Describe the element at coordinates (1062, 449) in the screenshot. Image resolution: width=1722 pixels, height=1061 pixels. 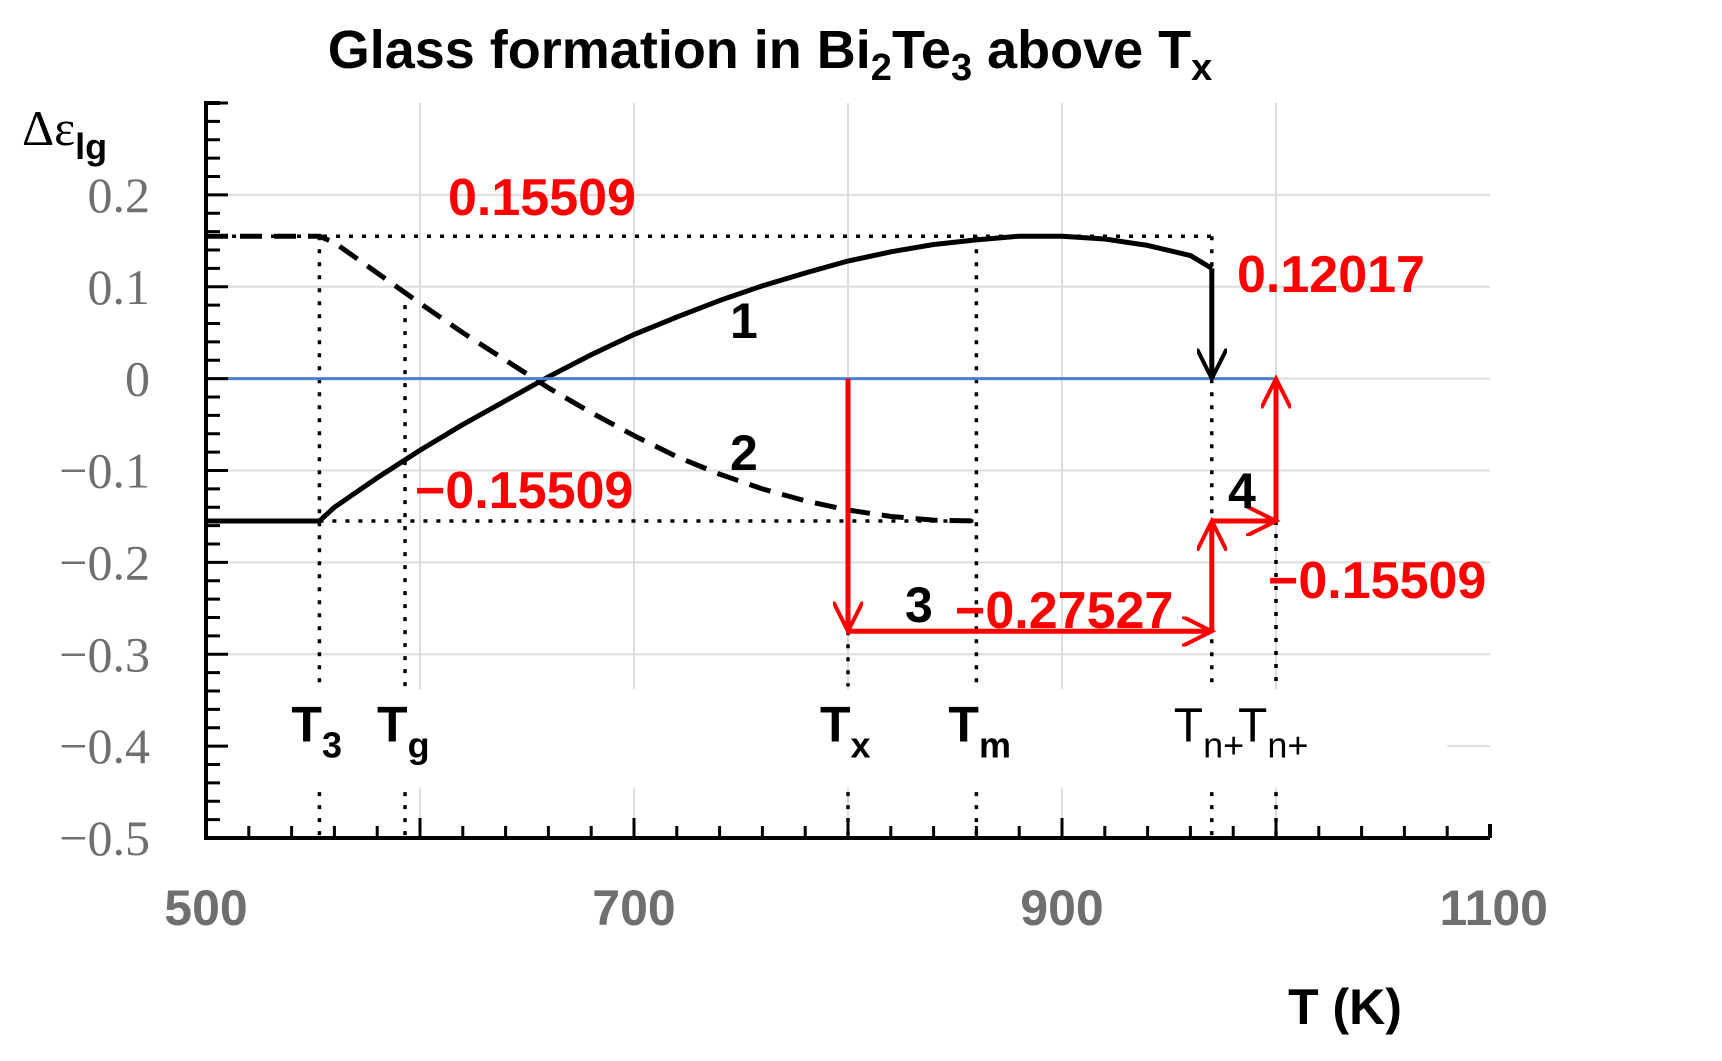
I see `arrows` at that location.